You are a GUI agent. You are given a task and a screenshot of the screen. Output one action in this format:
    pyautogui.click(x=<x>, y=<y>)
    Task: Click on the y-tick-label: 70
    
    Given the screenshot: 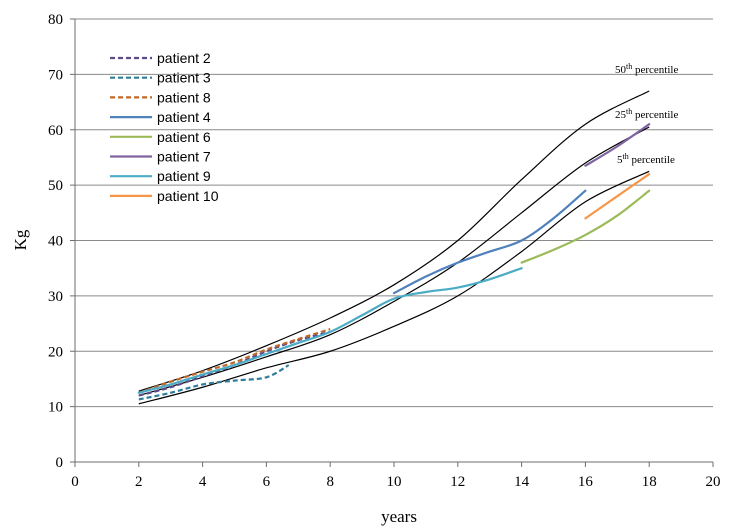 What is the action you would take?
    pyautogui.click(x=55, y=75)
    